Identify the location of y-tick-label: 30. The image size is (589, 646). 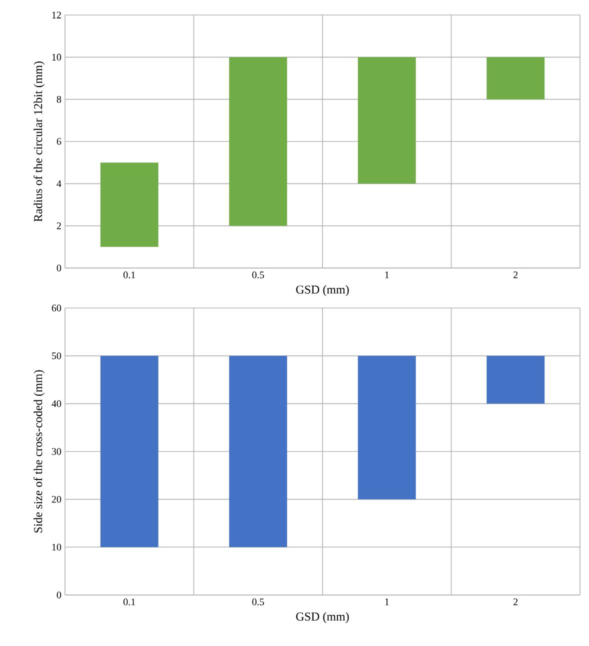
(57, 451).